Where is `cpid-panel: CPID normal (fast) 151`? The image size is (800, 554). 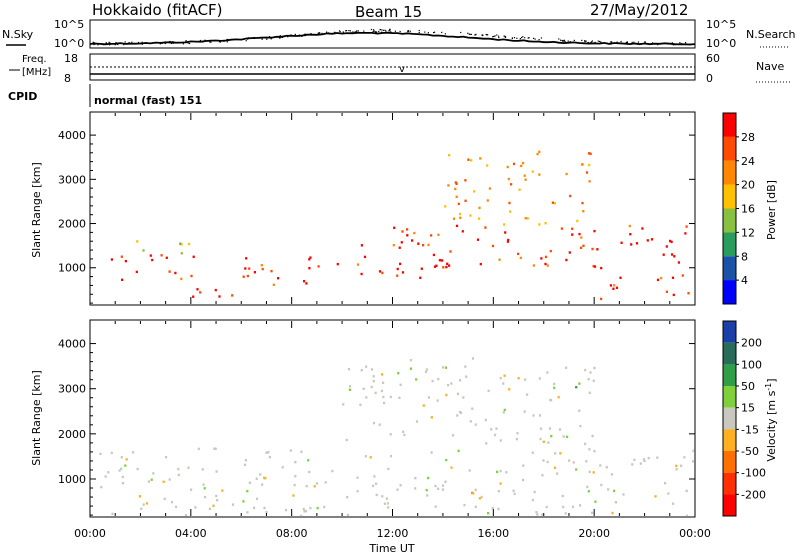 cpid-panel: CPID normal (fast) 151 is located at coordinates (105, 95).